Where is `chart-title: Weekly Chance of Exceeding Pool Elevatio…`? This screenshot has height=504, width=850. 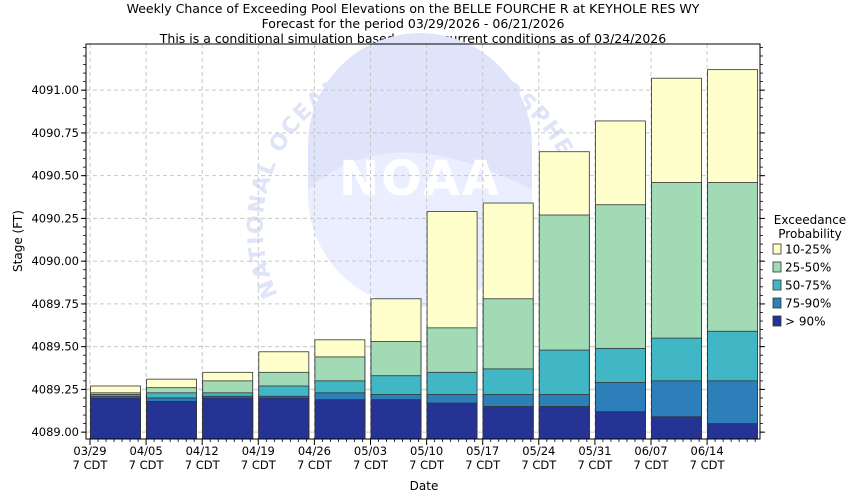 chart-title: Weekly Chance of Exceeding Pool Elevatio… is located at coordinates (413, 23).